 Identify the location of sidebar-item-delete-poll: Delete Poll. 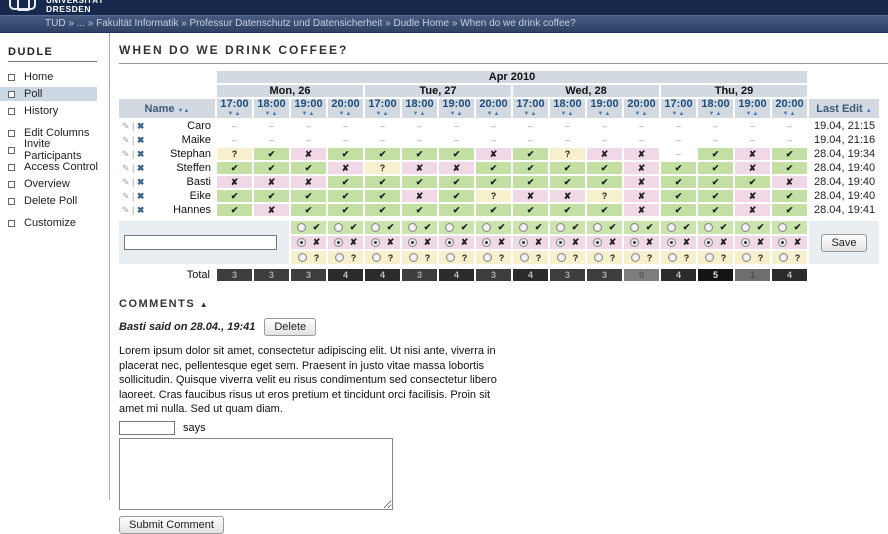
(54, 201).